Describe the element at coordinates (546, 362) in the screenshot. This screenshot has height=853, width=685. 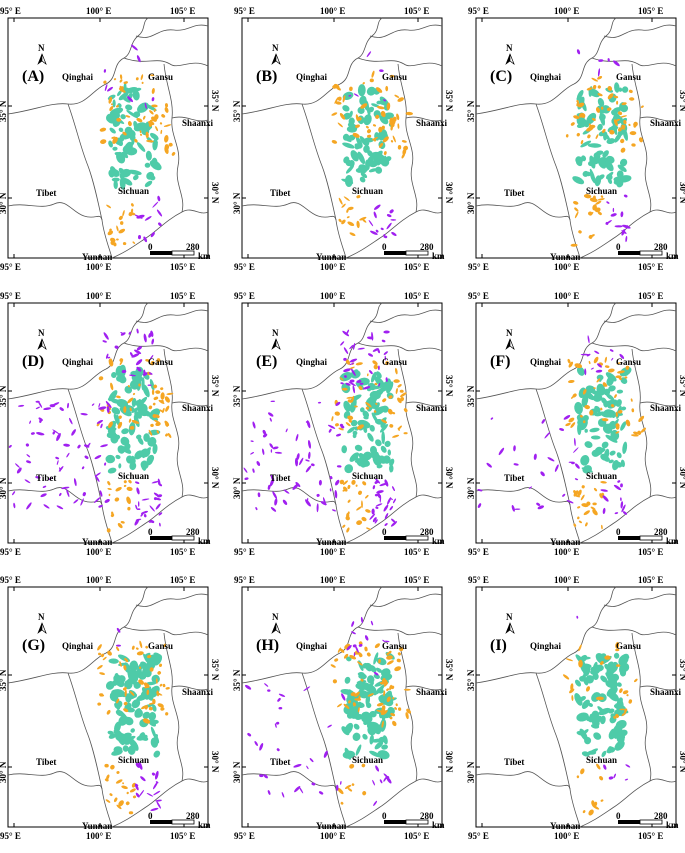
I see `region-label-qinghai: Qinghai` at that location.